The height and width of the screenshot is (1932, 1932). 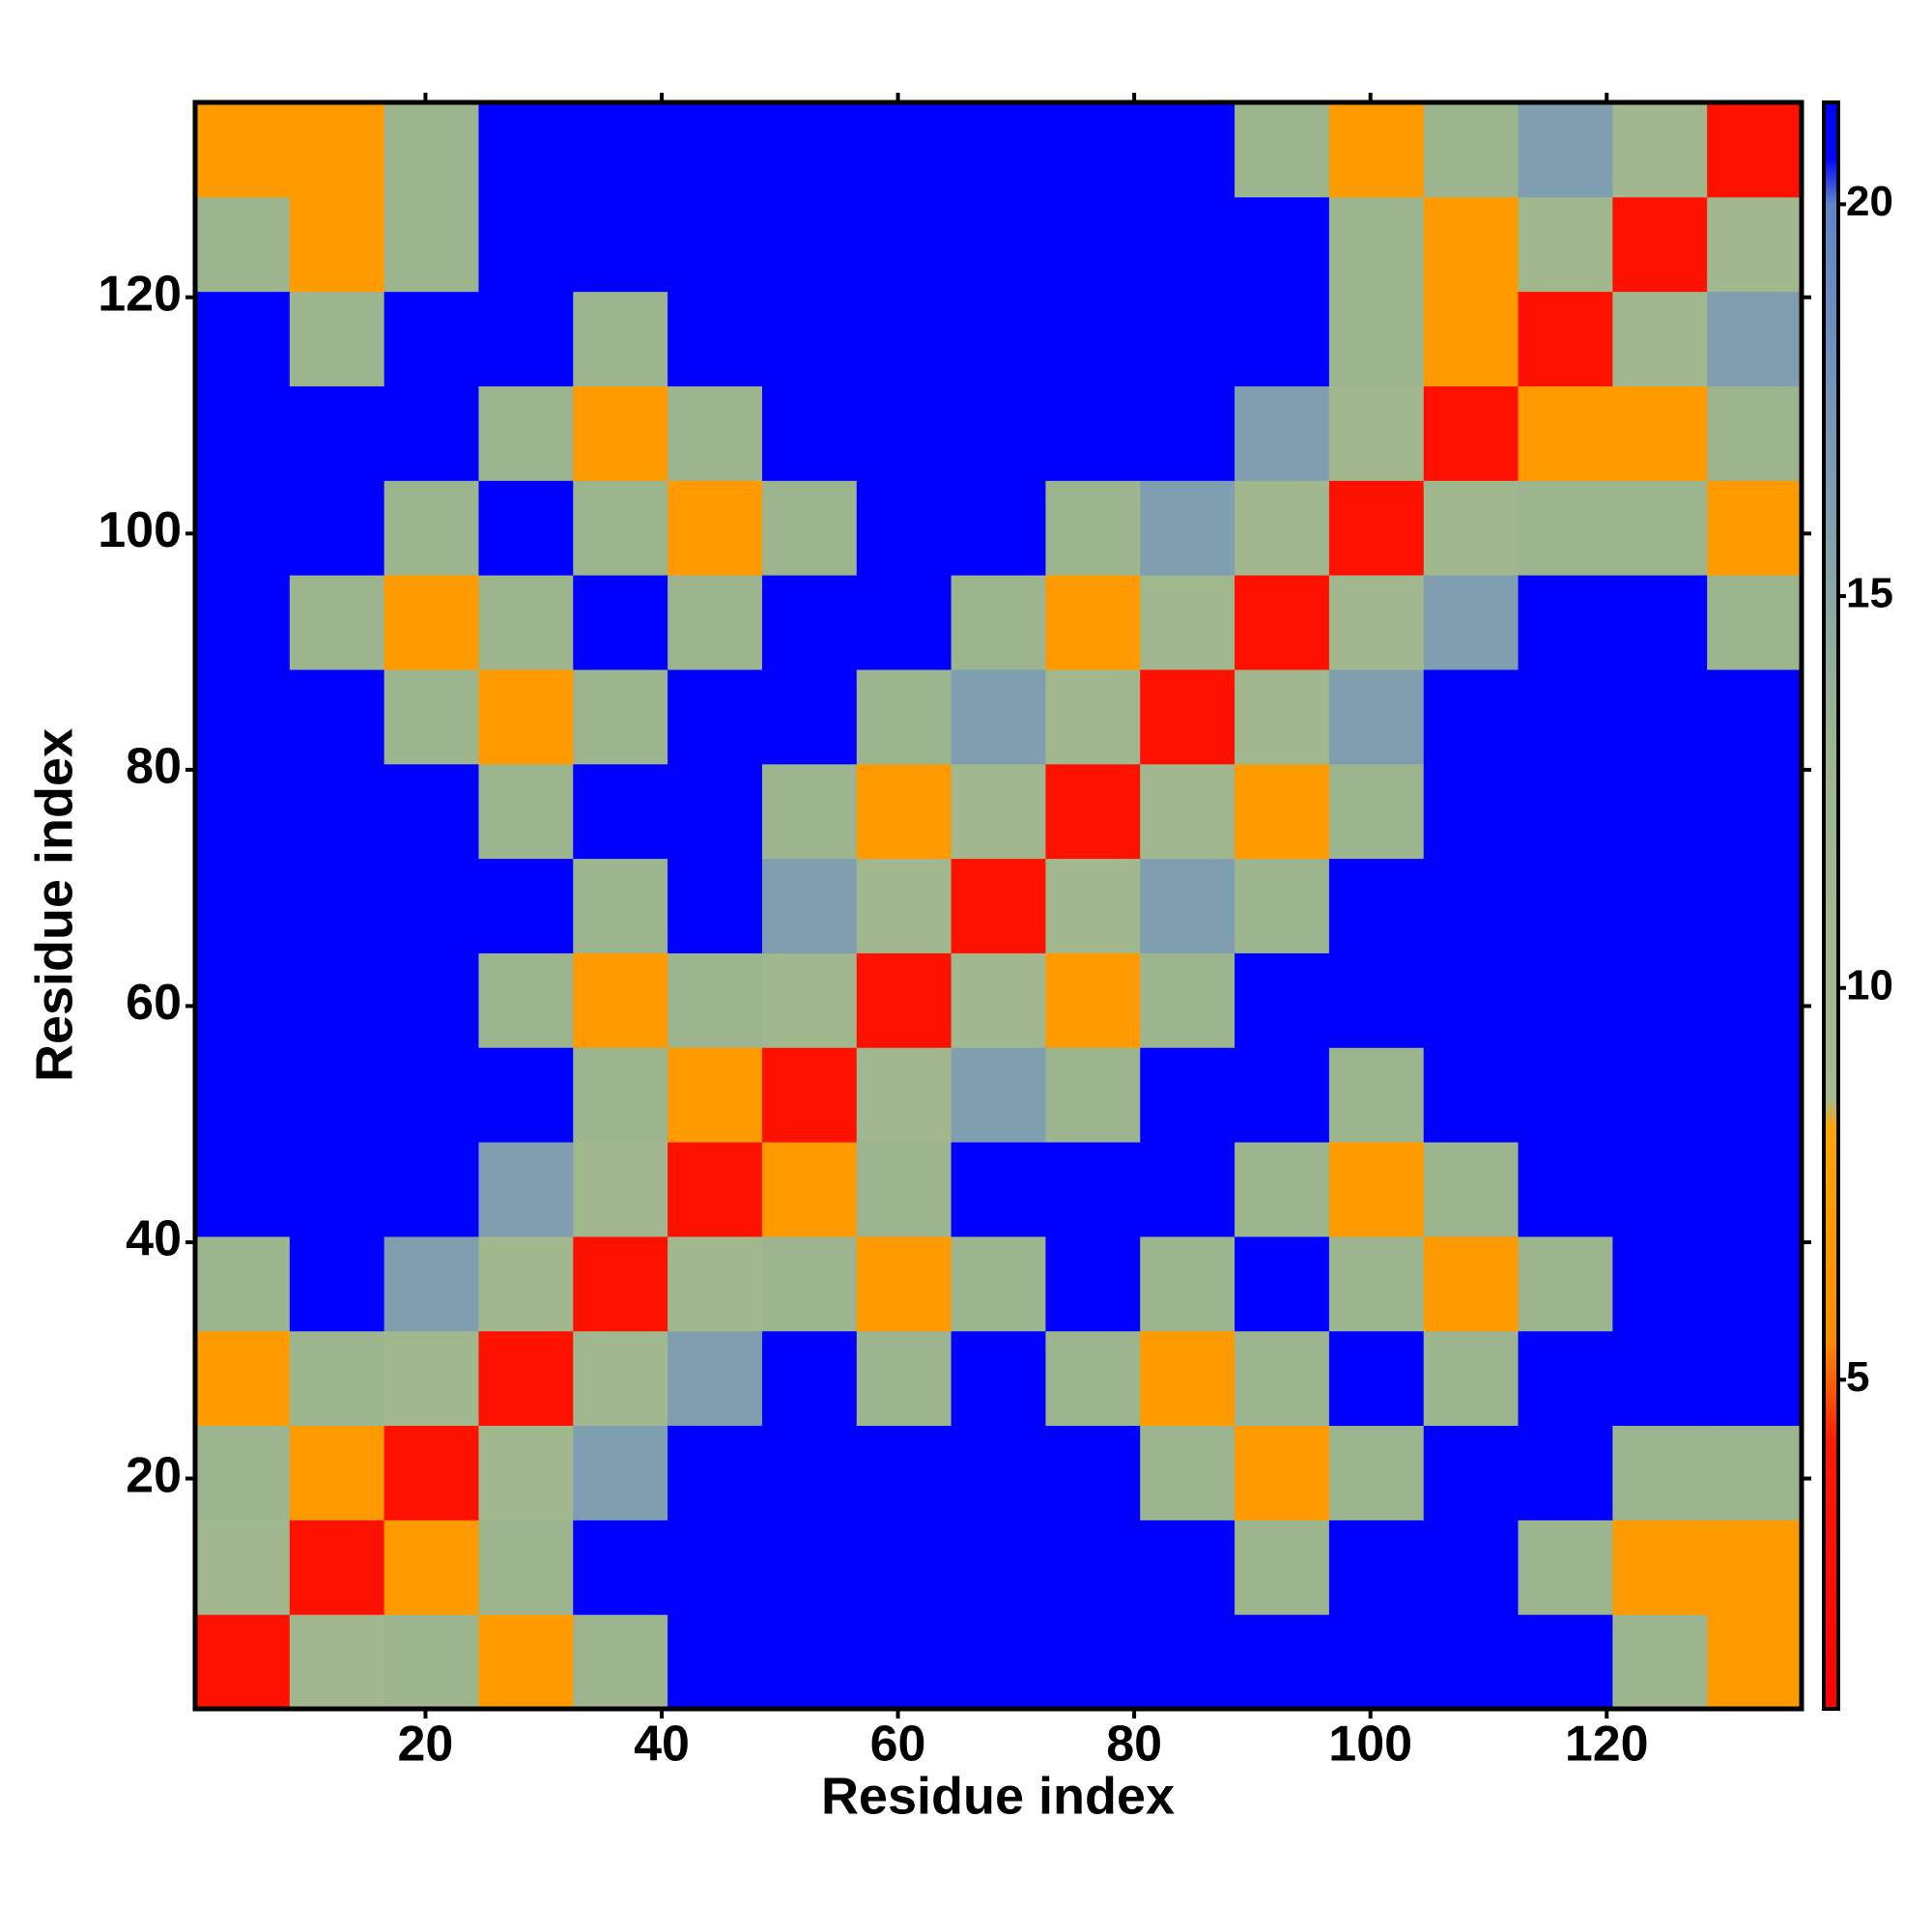 I want to click on colorbar-tick-label: 10, so click(x=1869, y=985).